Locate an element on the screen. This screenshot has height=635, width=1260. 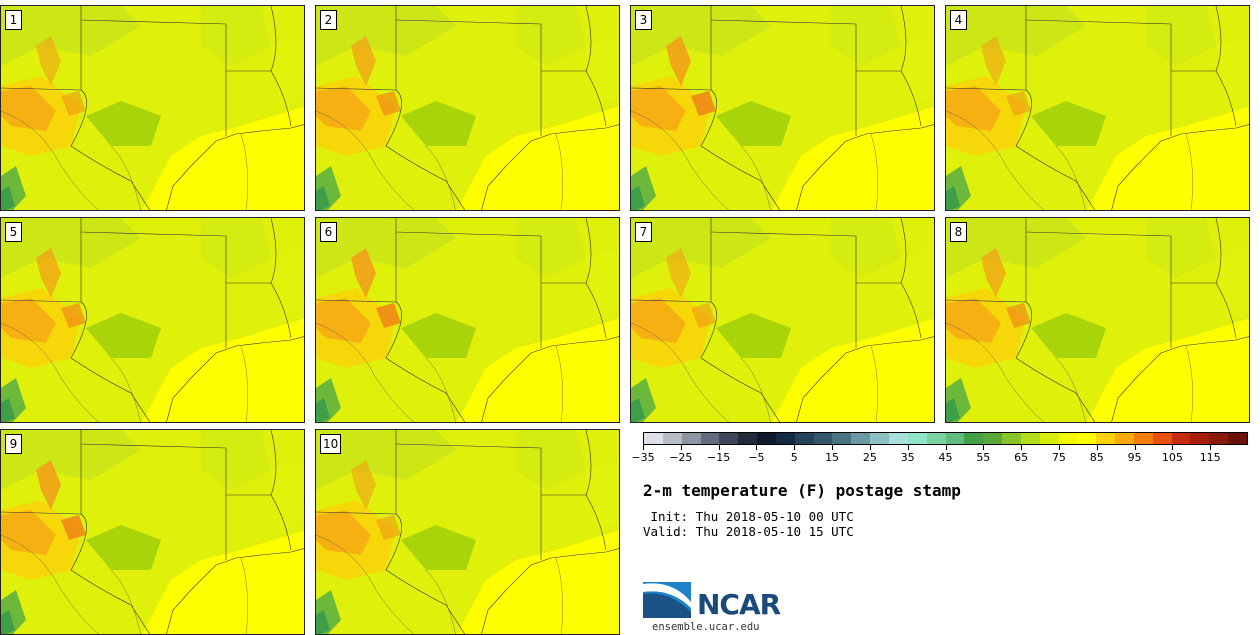
member-label: 2 is located at coordinates (328, 20).